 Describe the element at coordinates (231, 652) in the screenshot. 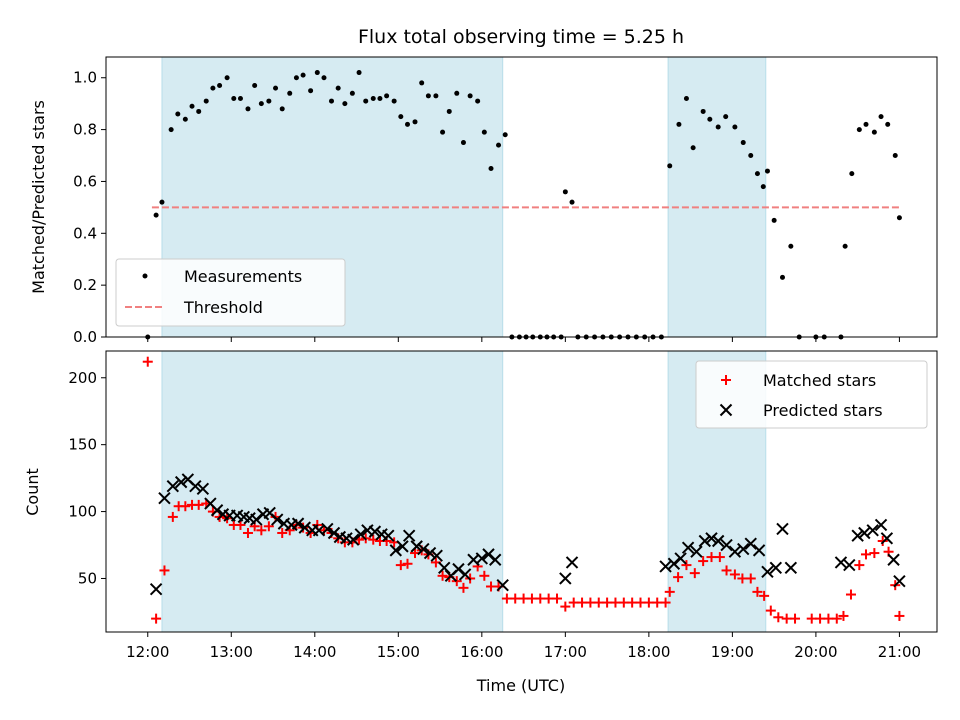

I see `x-tick-label: 13:00` at that location.